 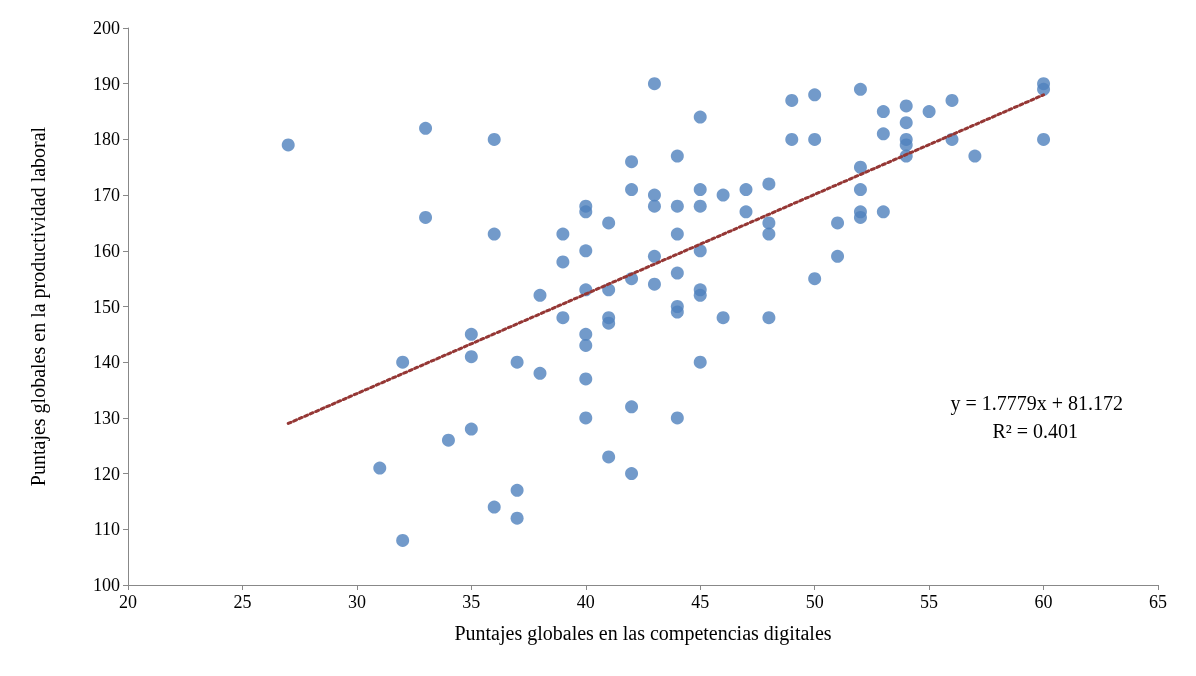 What do you see at coordinates (700, 602) in the screenshot?
I see `x-tick-label: 45` at bounding box center [700, 602].